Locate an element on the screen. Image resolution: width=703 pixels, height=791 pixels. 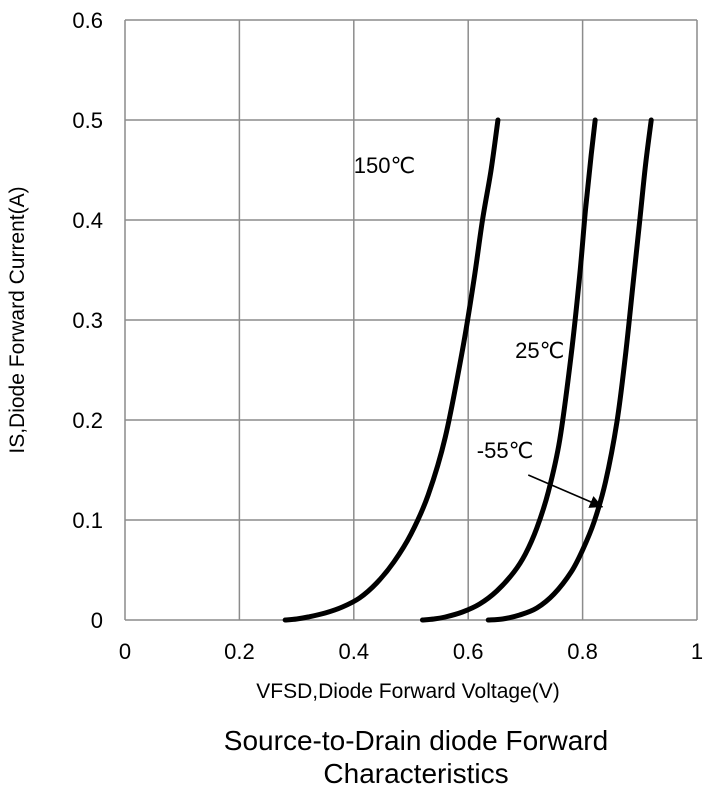
y-tick-label-3: 0.3 is located at coordinates (87, 320).